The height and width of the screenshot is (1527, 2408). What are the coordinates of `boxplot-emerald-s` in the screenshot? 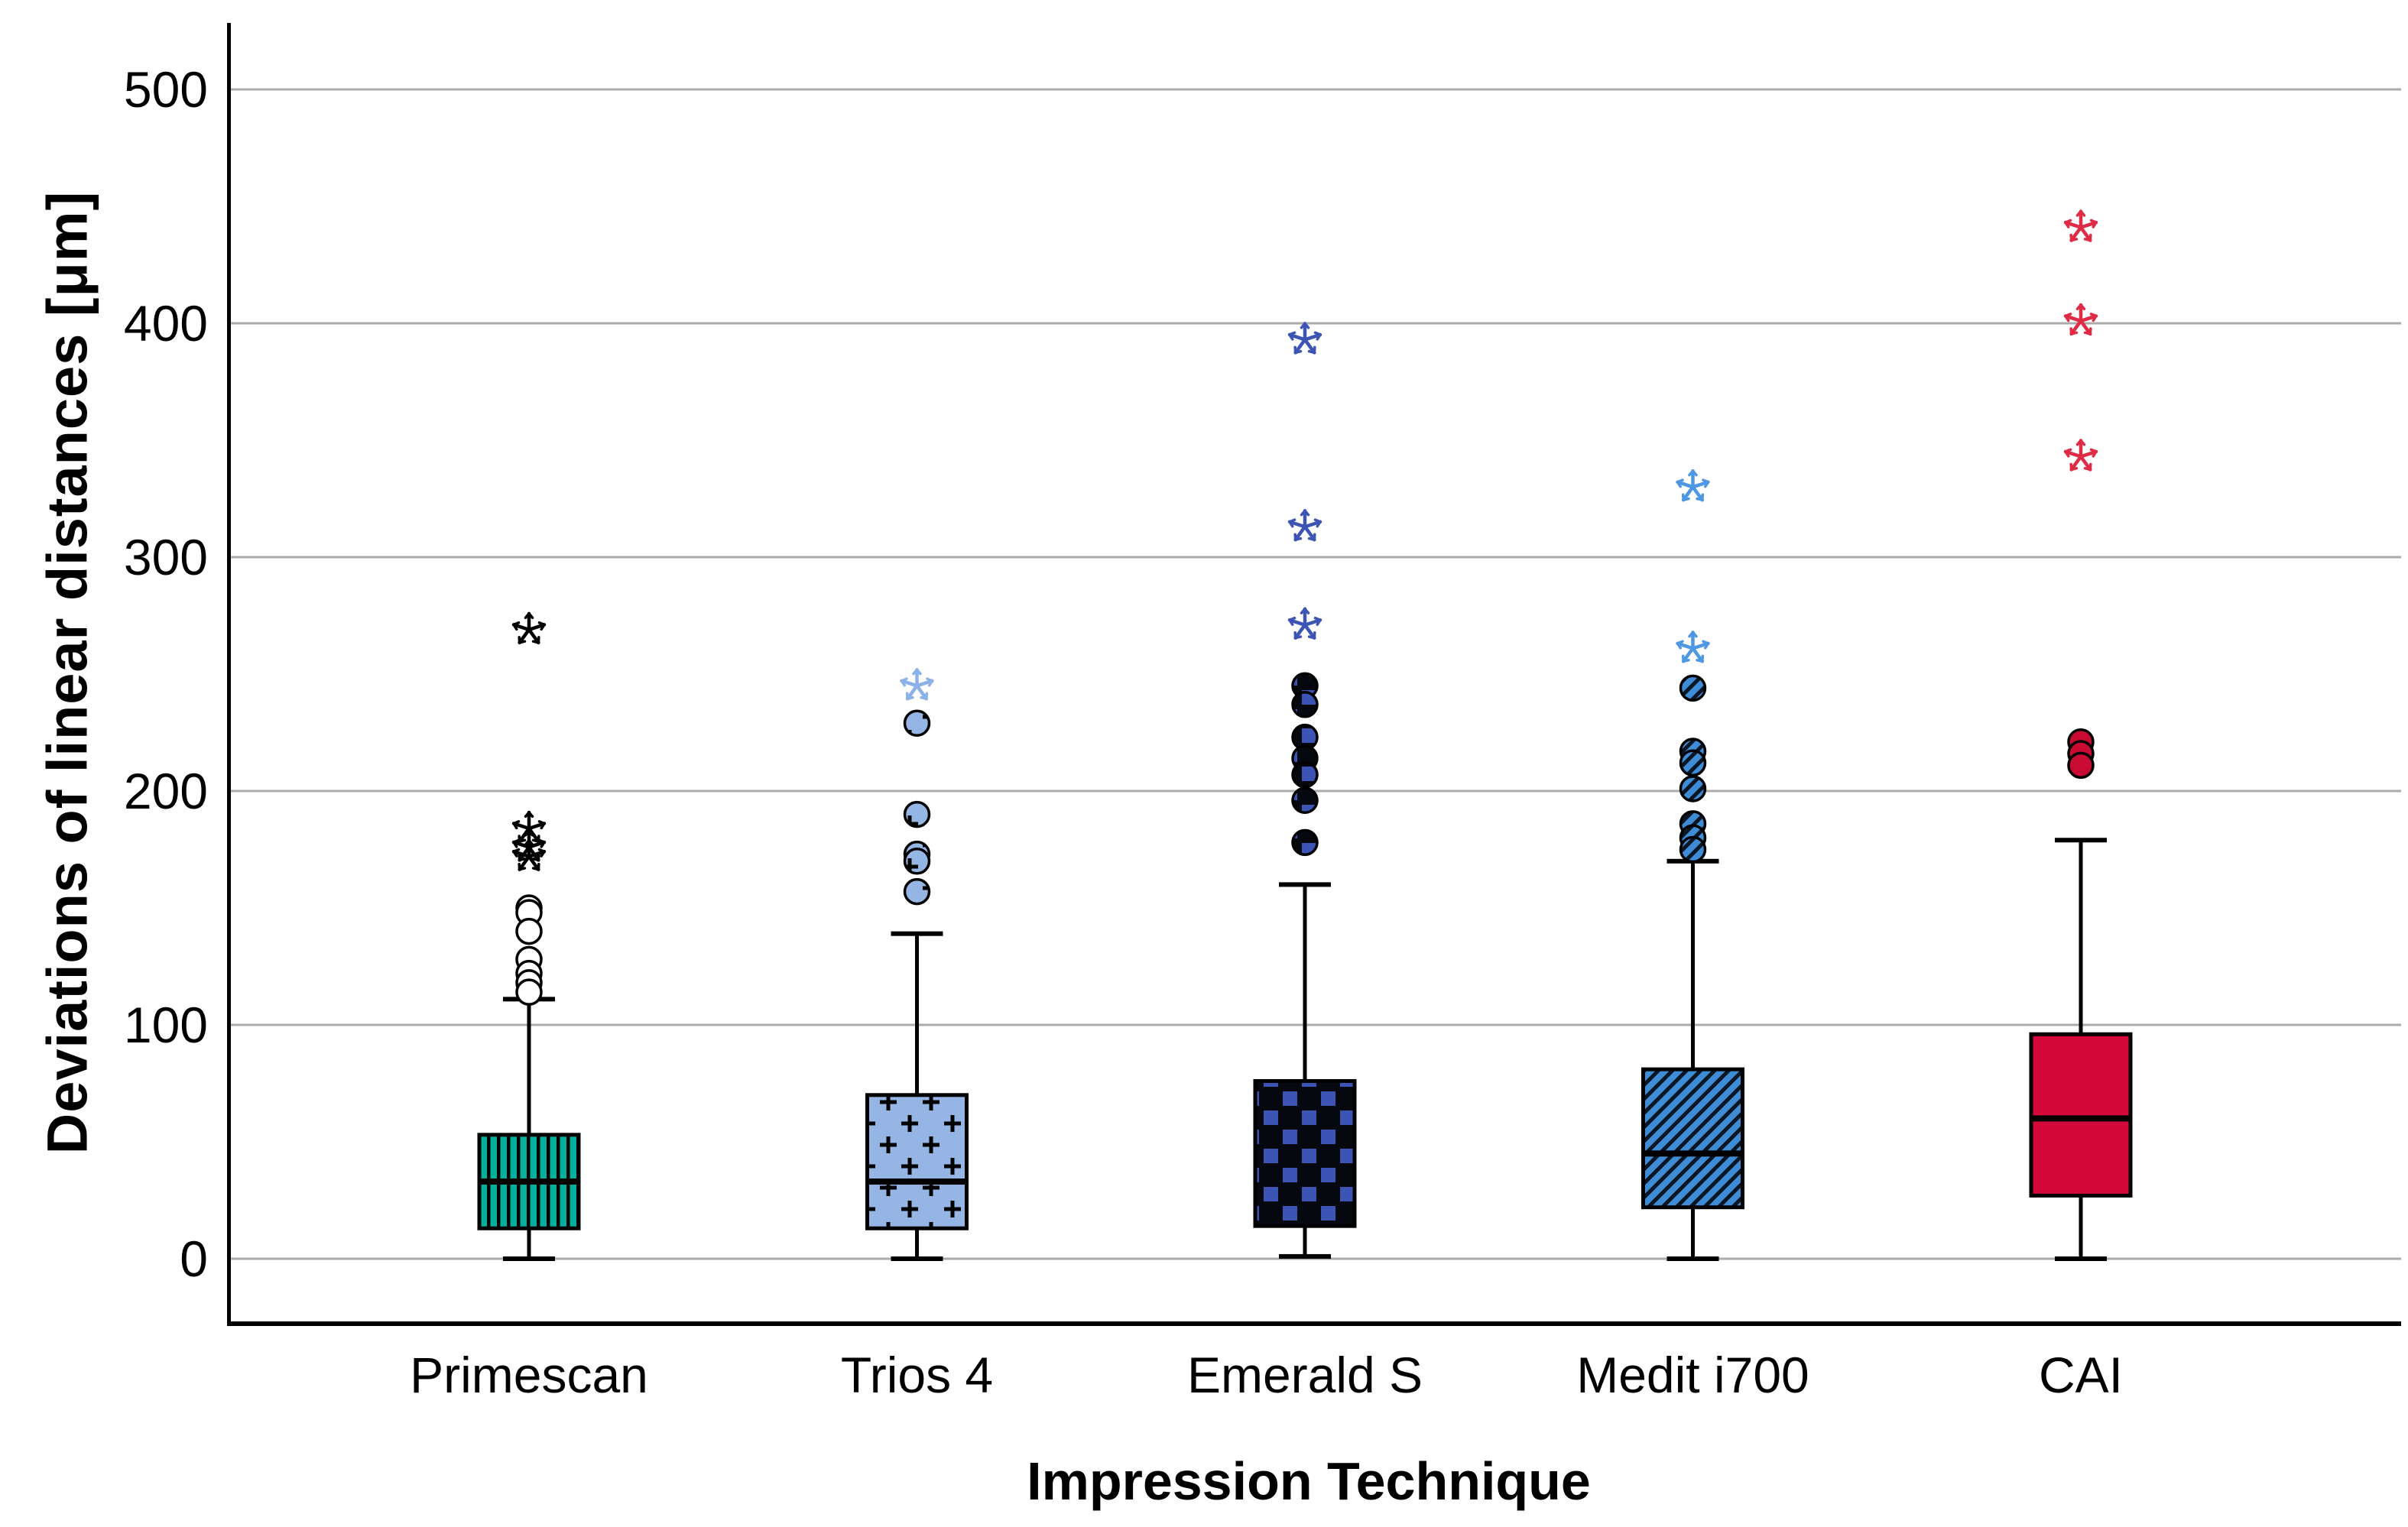 It's located at (1305, 791).